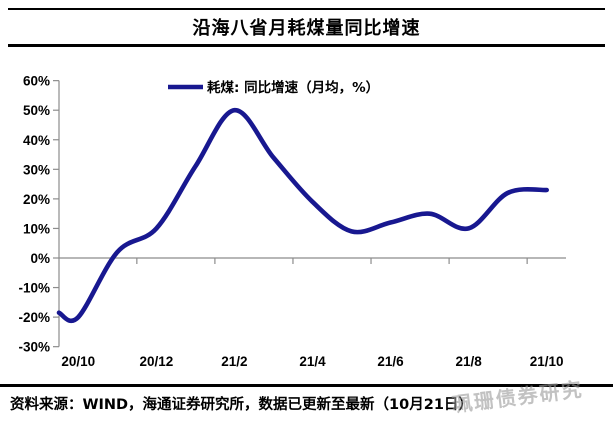 The image size is (613, 425). Describe the element at coordinates (34, 288) in the screenshot. I see `y-axis-label: -10%` at that location.